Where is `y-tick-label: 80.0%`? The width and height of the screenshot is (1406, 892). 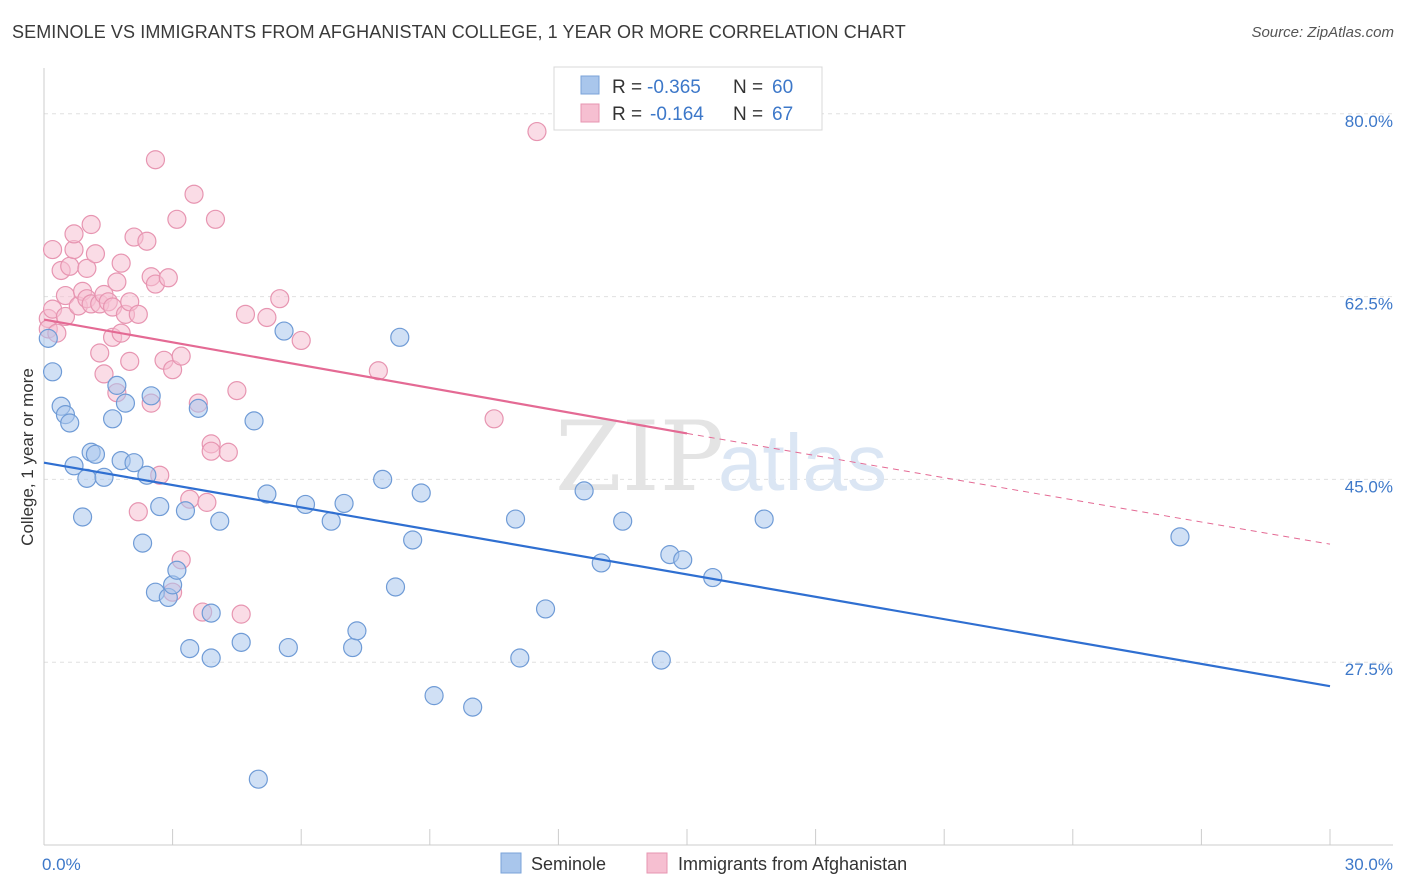 y-tick-label: 80.0% is located at coordinates (1369, 121).